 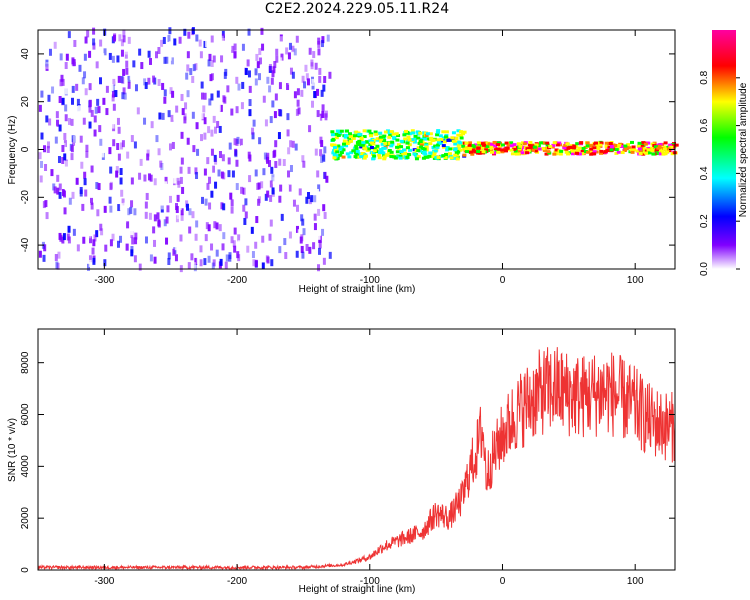 I want to click on x-tick-label: 100, so click(x=635, y=280).